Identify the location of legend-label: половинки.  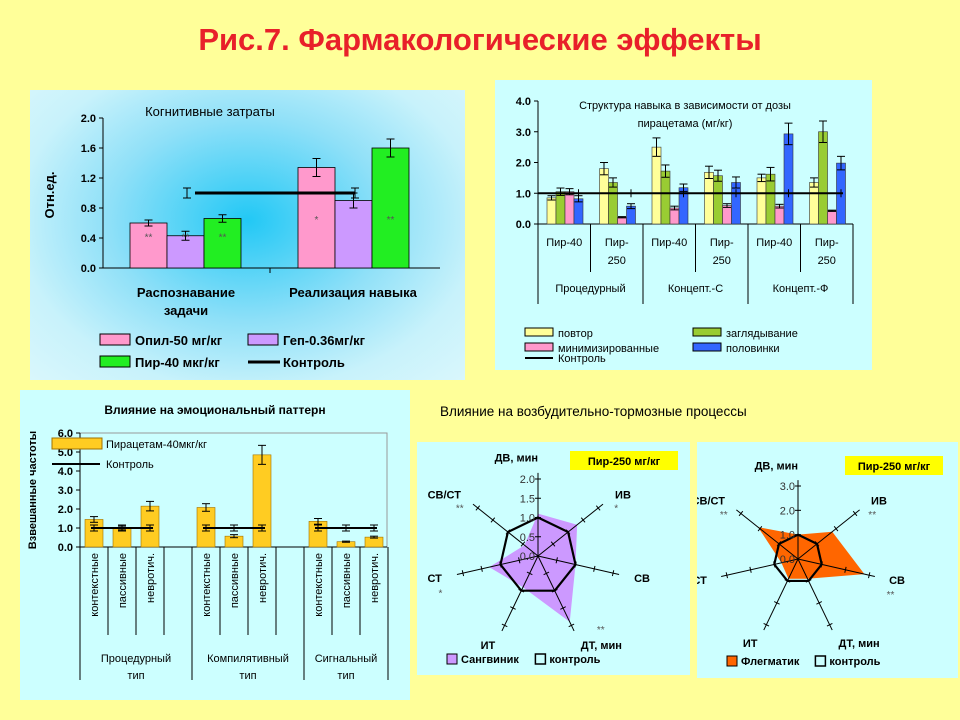
(753, 349).